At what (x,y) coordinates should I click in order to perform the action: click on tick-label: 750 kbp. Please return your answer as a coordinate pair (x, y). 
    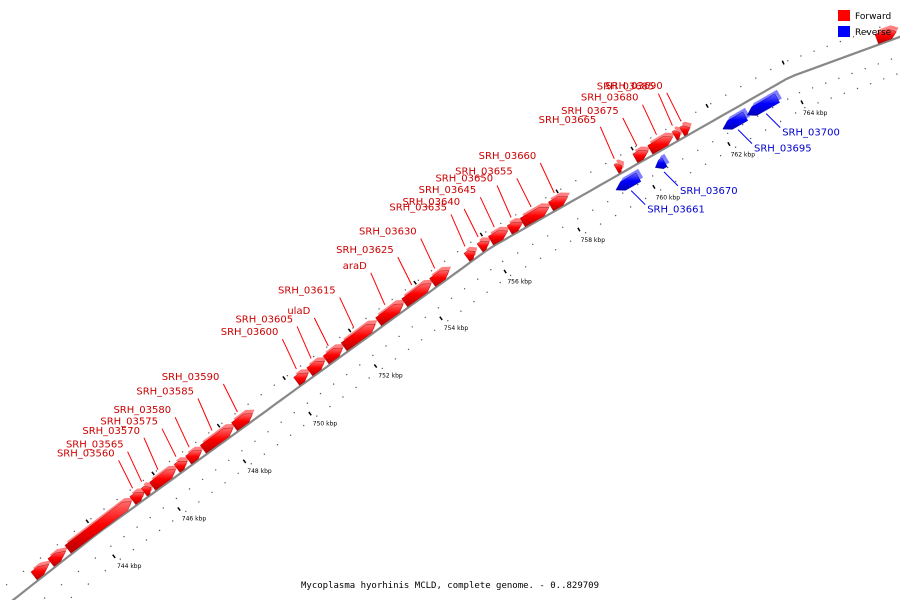
    Looking at the image, I should click on (325, 423).